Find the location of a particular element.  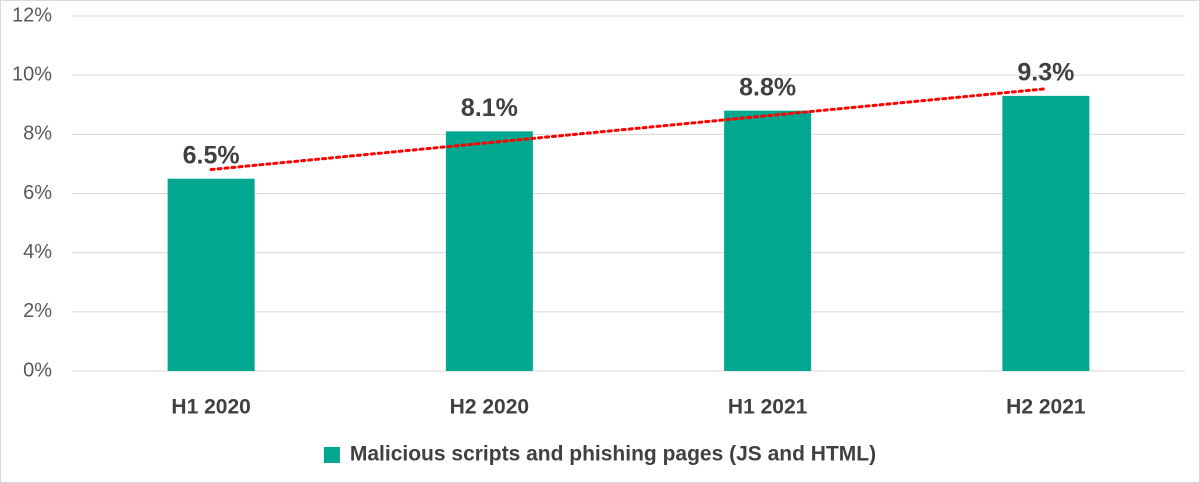

data-label: 6.5% is located at coordinates (211, 155).